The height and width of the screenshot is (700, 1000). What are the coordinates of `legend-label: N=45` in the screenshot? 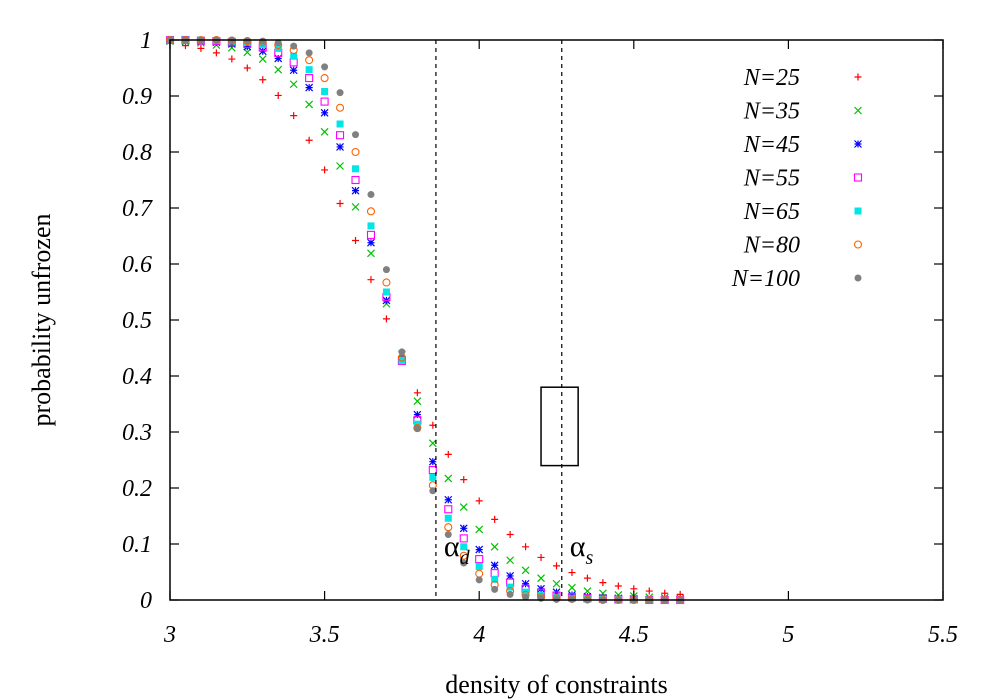 It's located at (771, 145).